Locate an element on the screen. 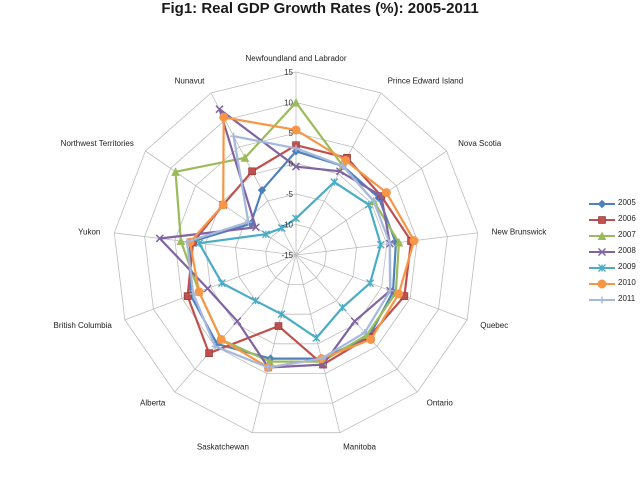 This screenshot has width=640, height=480. tick-label: 0 is located at coordinates (291, 164).